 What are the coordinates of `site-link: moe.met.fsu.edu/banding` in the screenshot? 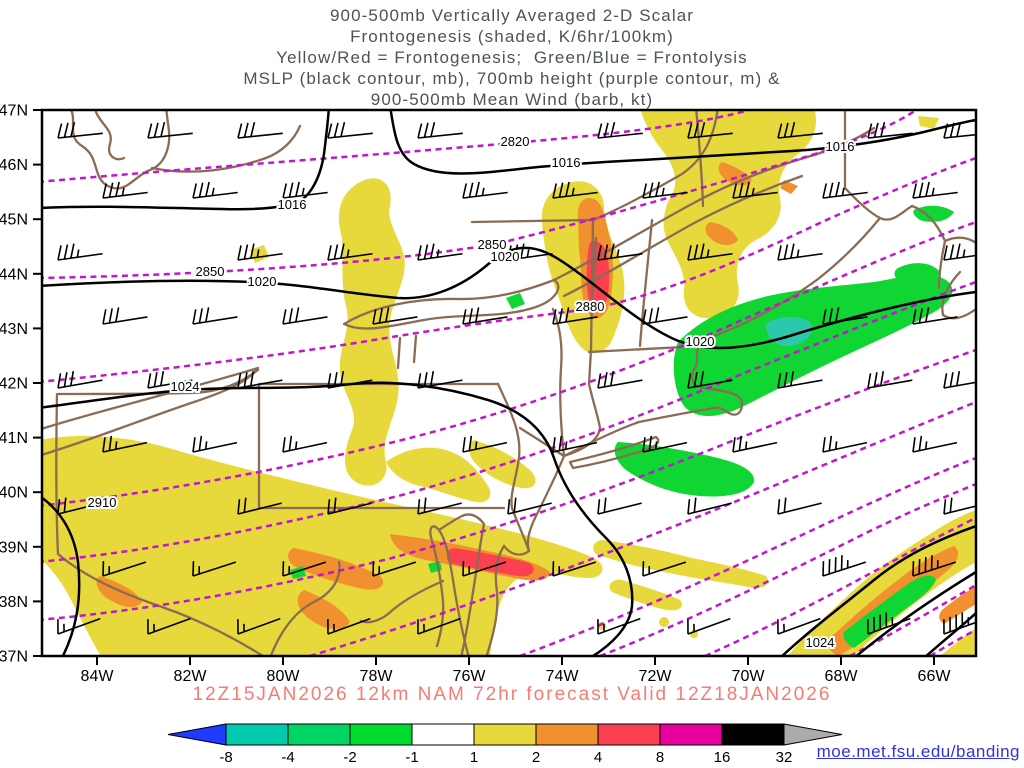 It's located at (918, 751).